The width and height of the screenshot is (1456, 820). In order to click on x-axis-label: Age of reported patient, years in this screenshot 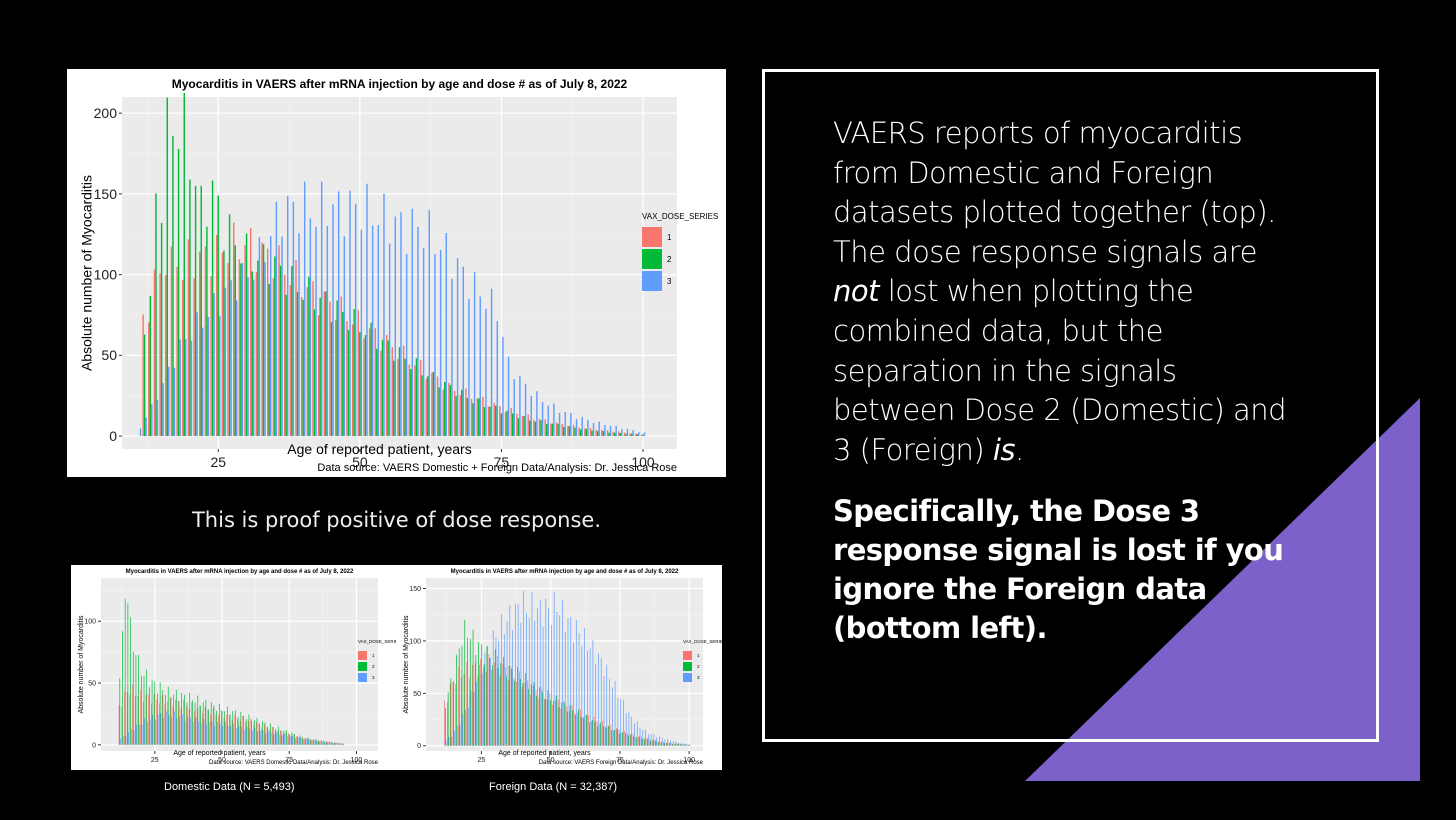, I will do `click(544, 753)`.